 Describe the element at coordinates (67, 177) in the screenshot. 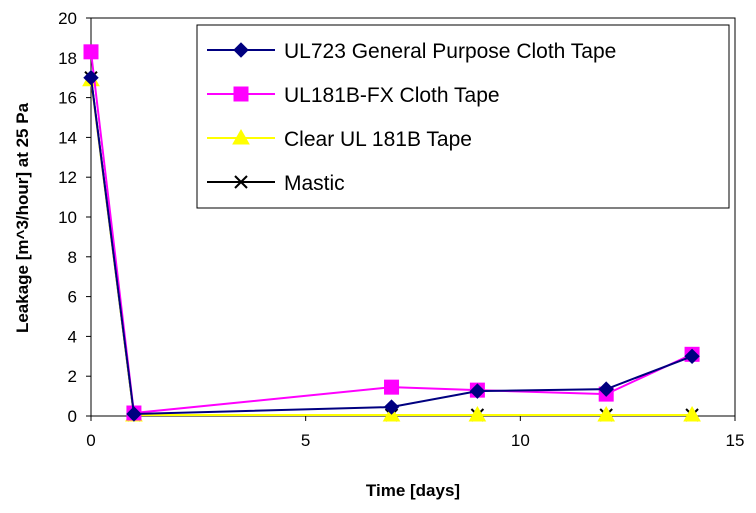

I see `y-tick-label: 12` at that location.